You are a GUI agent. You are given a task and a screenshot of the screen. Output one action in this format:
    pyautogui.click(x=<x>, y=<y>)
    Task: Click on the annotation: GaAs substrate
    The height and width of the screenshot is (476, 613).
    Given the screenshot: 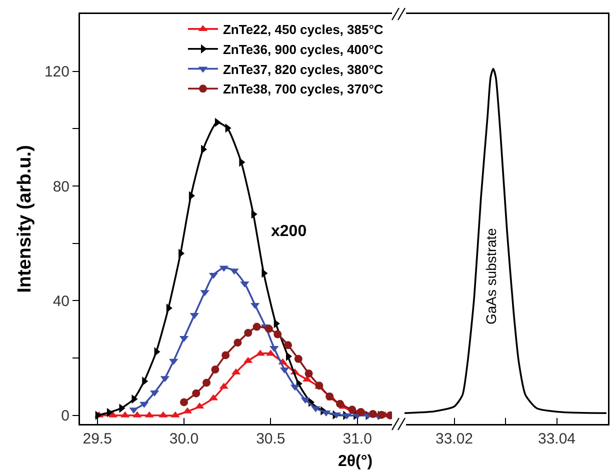 What is the action you would take?
    pyautogui.click(x=490, y=276)
    